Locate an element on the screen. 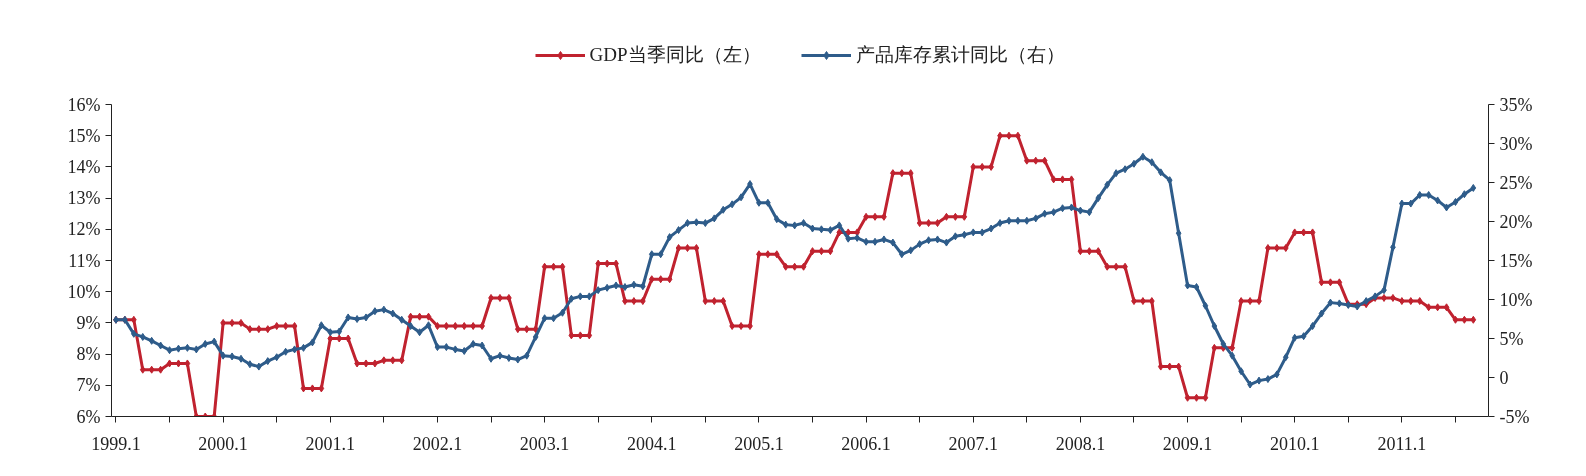 The height and width of the screenshot is (476, 1586). x-tick-label: 2005.1 is located at coordinates (759, 443).